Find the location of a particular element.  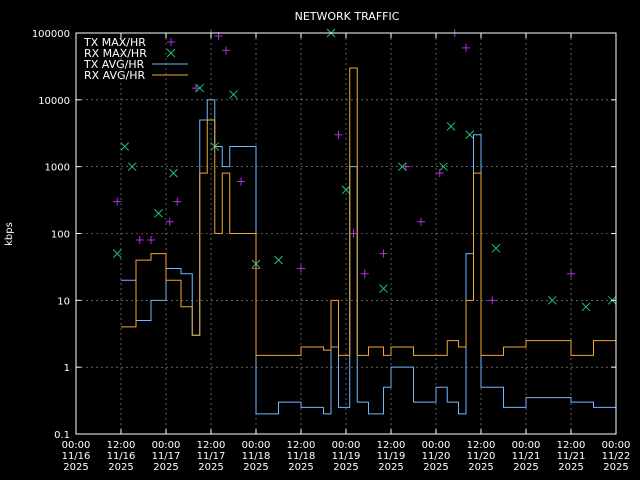

legend-label: RX AVG/HR is located at coordinates (115, 75).